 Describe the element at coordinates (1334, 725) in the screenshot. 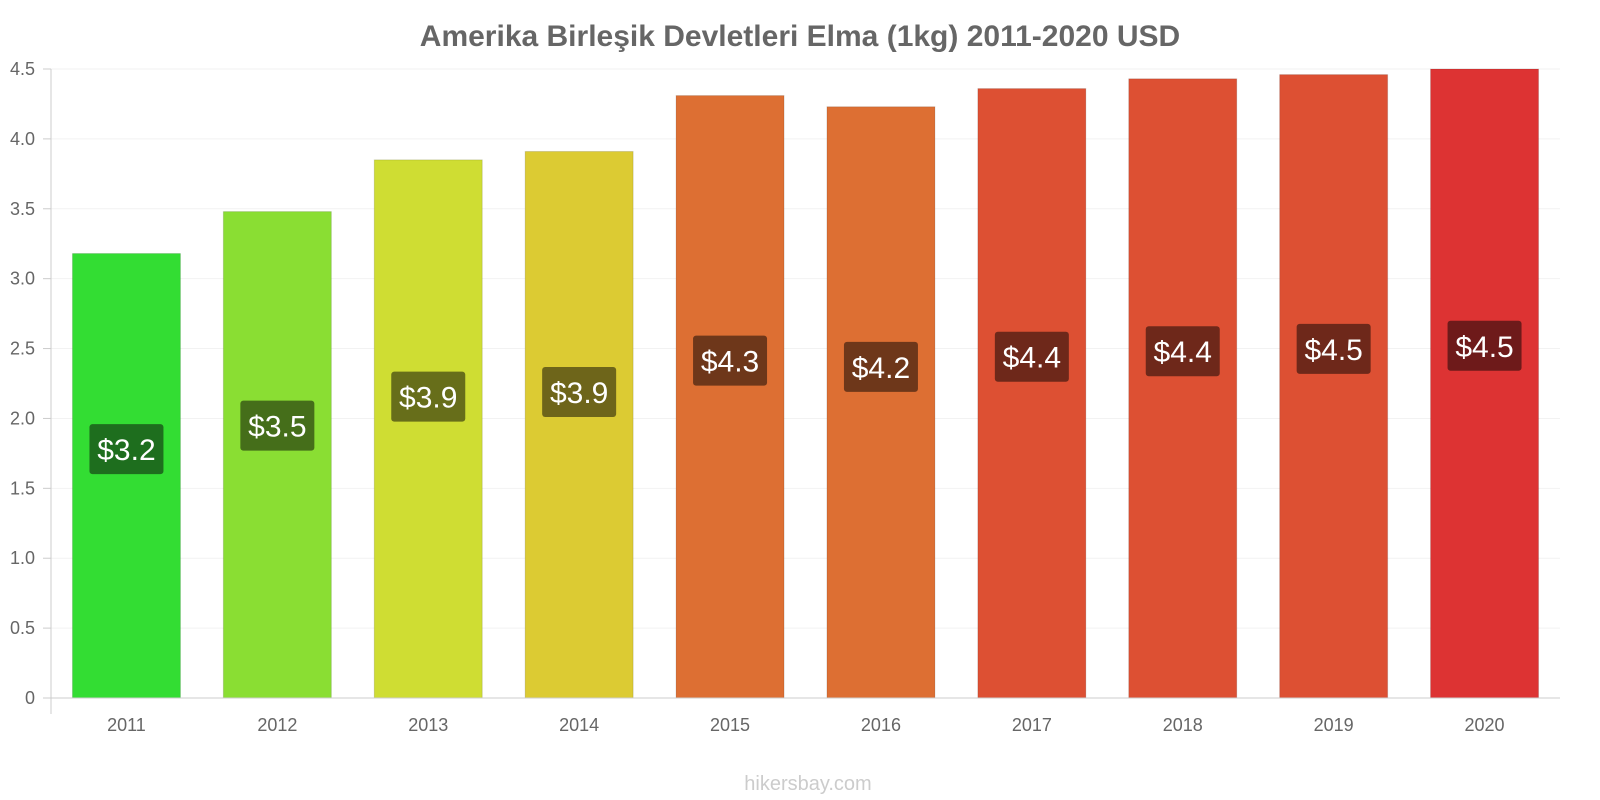

I see `x-tick-label: 2019` at that location.